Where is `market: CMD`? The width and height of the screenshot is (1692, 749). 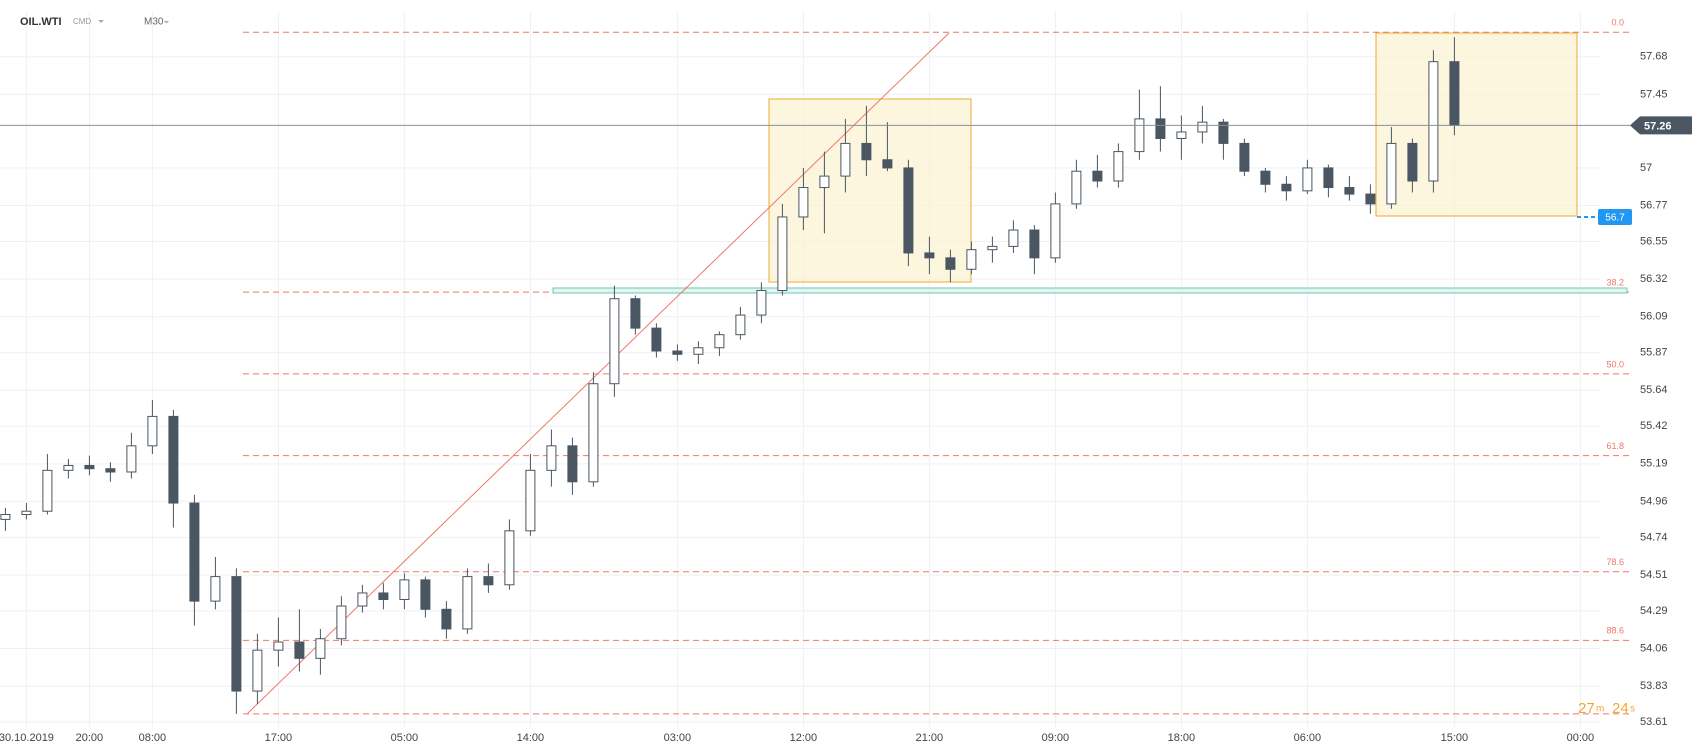
market: CMD is located at coordinates (82, 21).